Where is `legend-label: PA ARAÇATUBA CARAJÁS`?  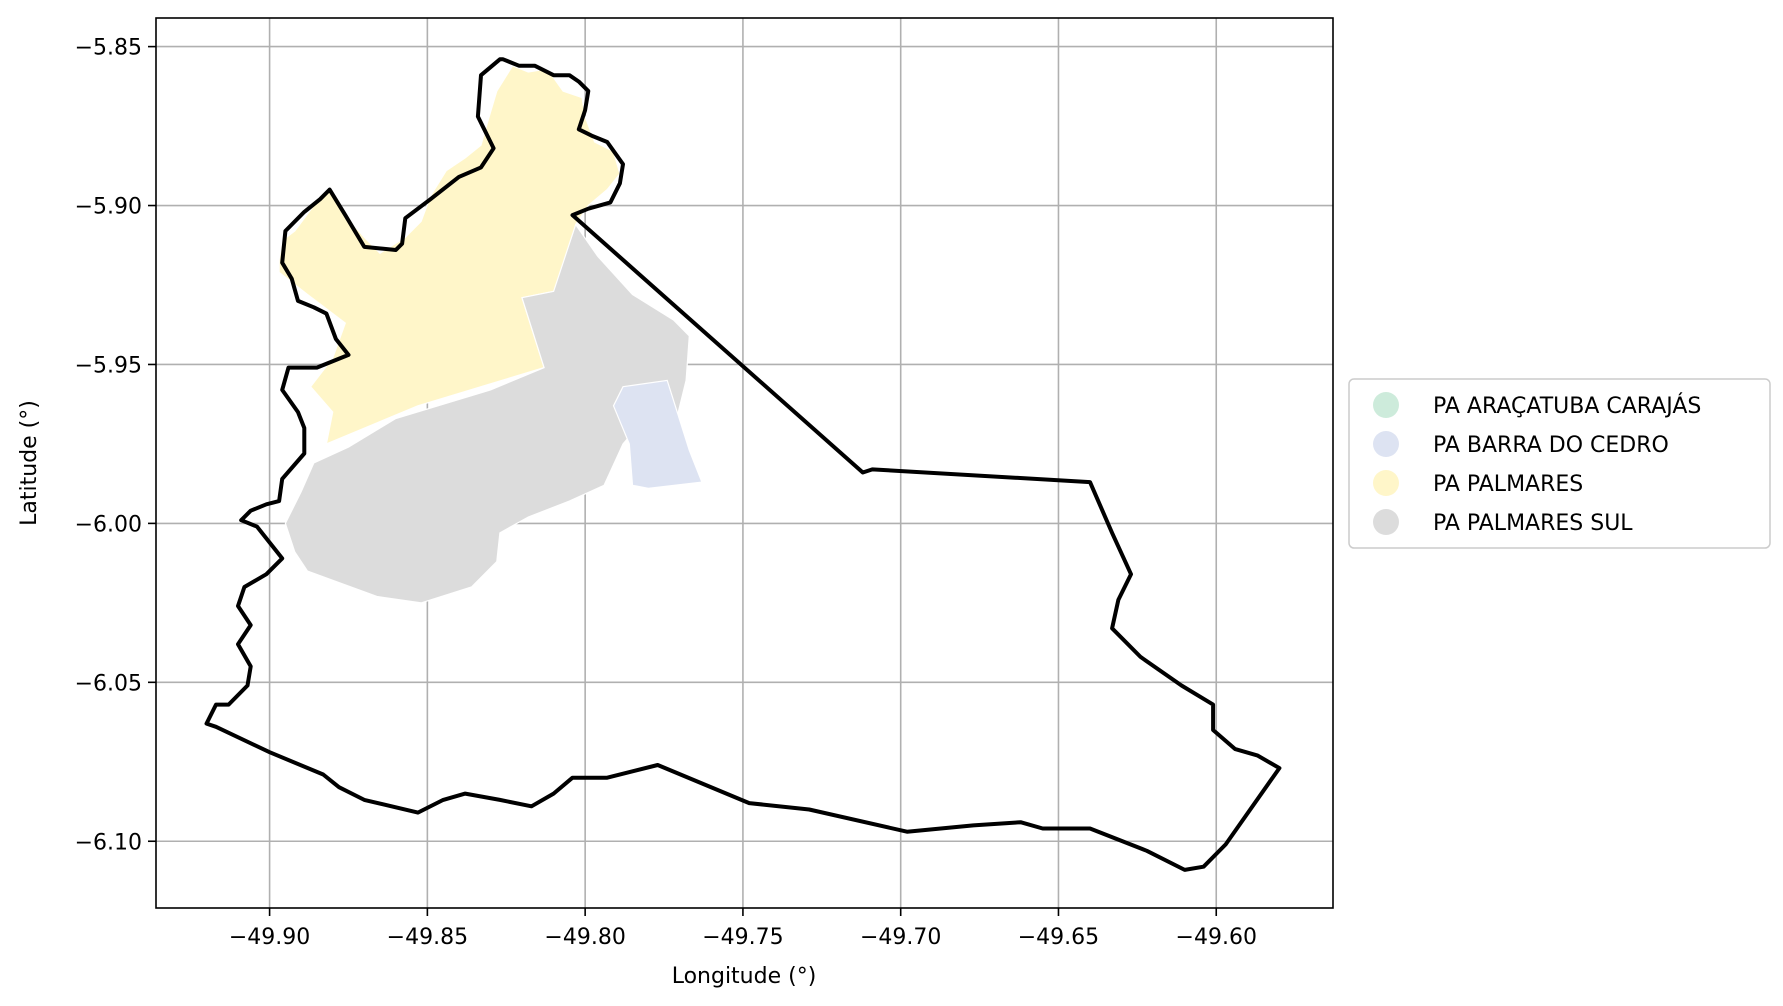 legend-label: PA ARAÇATUBA CARAJÁS is located at coordinates (1567, 406).